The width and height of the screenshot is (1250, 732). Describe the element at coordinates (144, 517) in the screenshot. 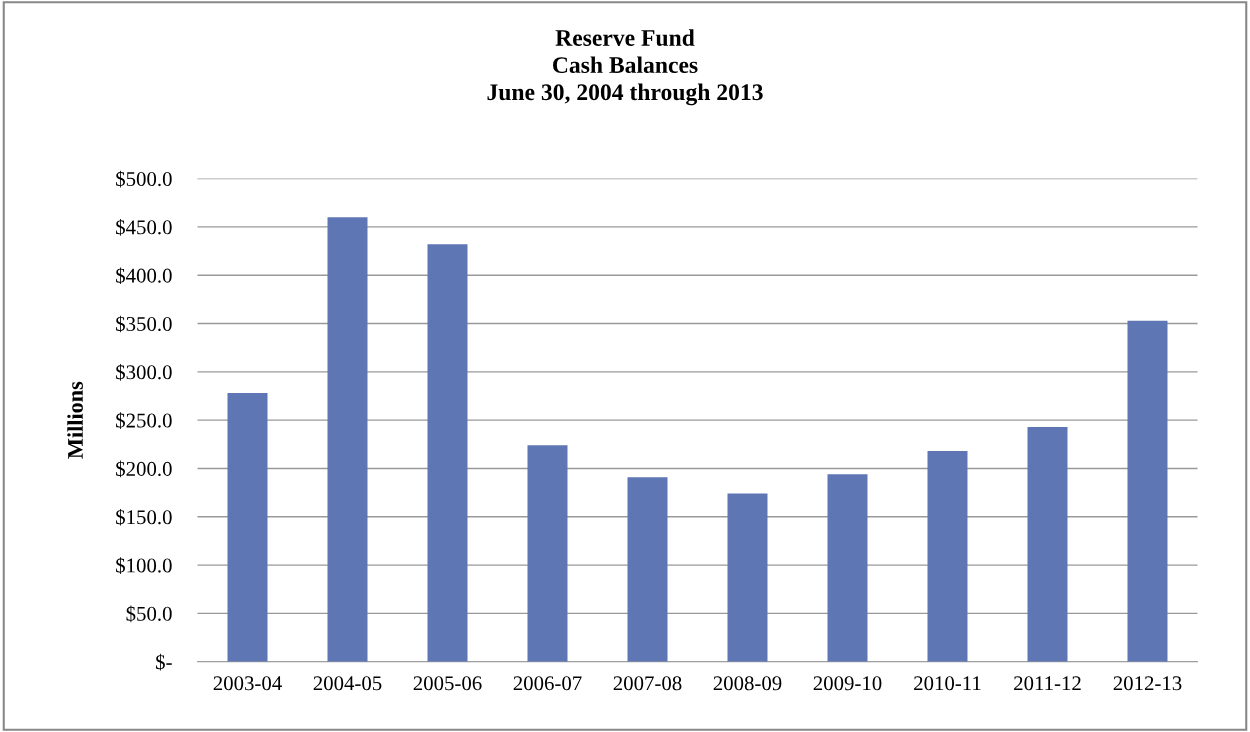

I see `y-tick-label: $150.0` at that location.